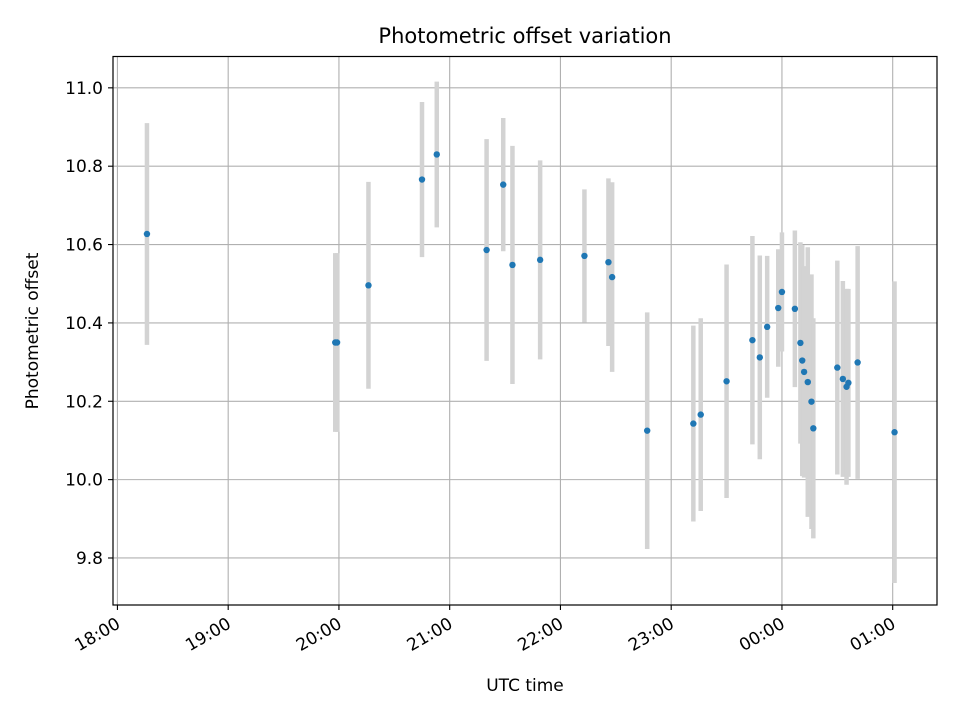 The height and width of the screenshot is (720, 960). Describe the element at coordinates (525, 686) in the screenshot. I see `x-axis-label: UTC time` at that location.